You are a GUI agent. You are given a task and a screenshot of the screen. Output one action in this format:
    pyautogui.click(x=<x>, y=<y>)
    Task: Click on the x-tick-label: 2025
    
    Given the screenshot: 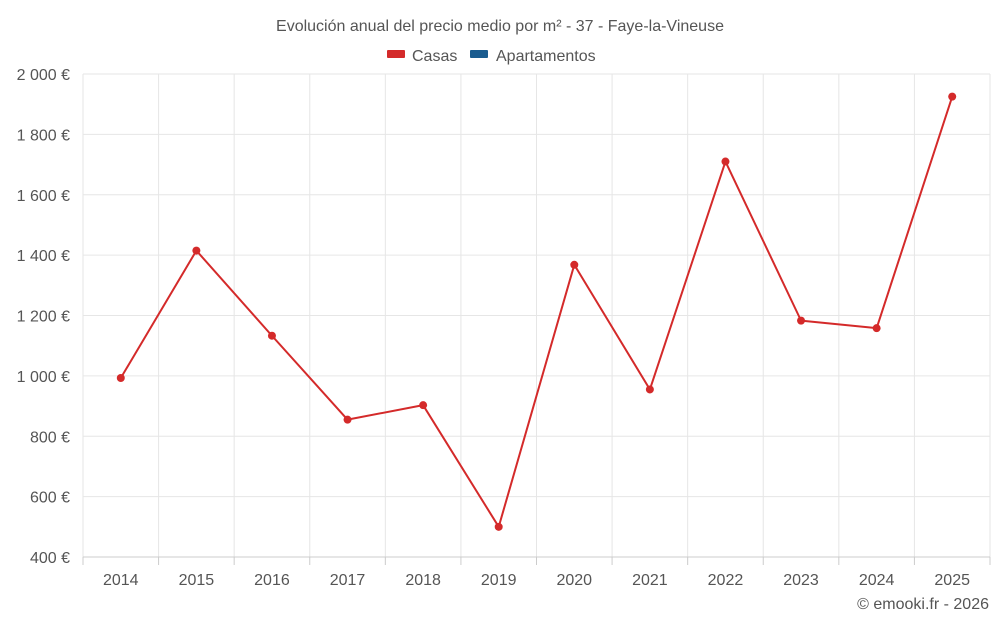 What is the action you would take?
    pyautogui.click(x=952, y=580)
    